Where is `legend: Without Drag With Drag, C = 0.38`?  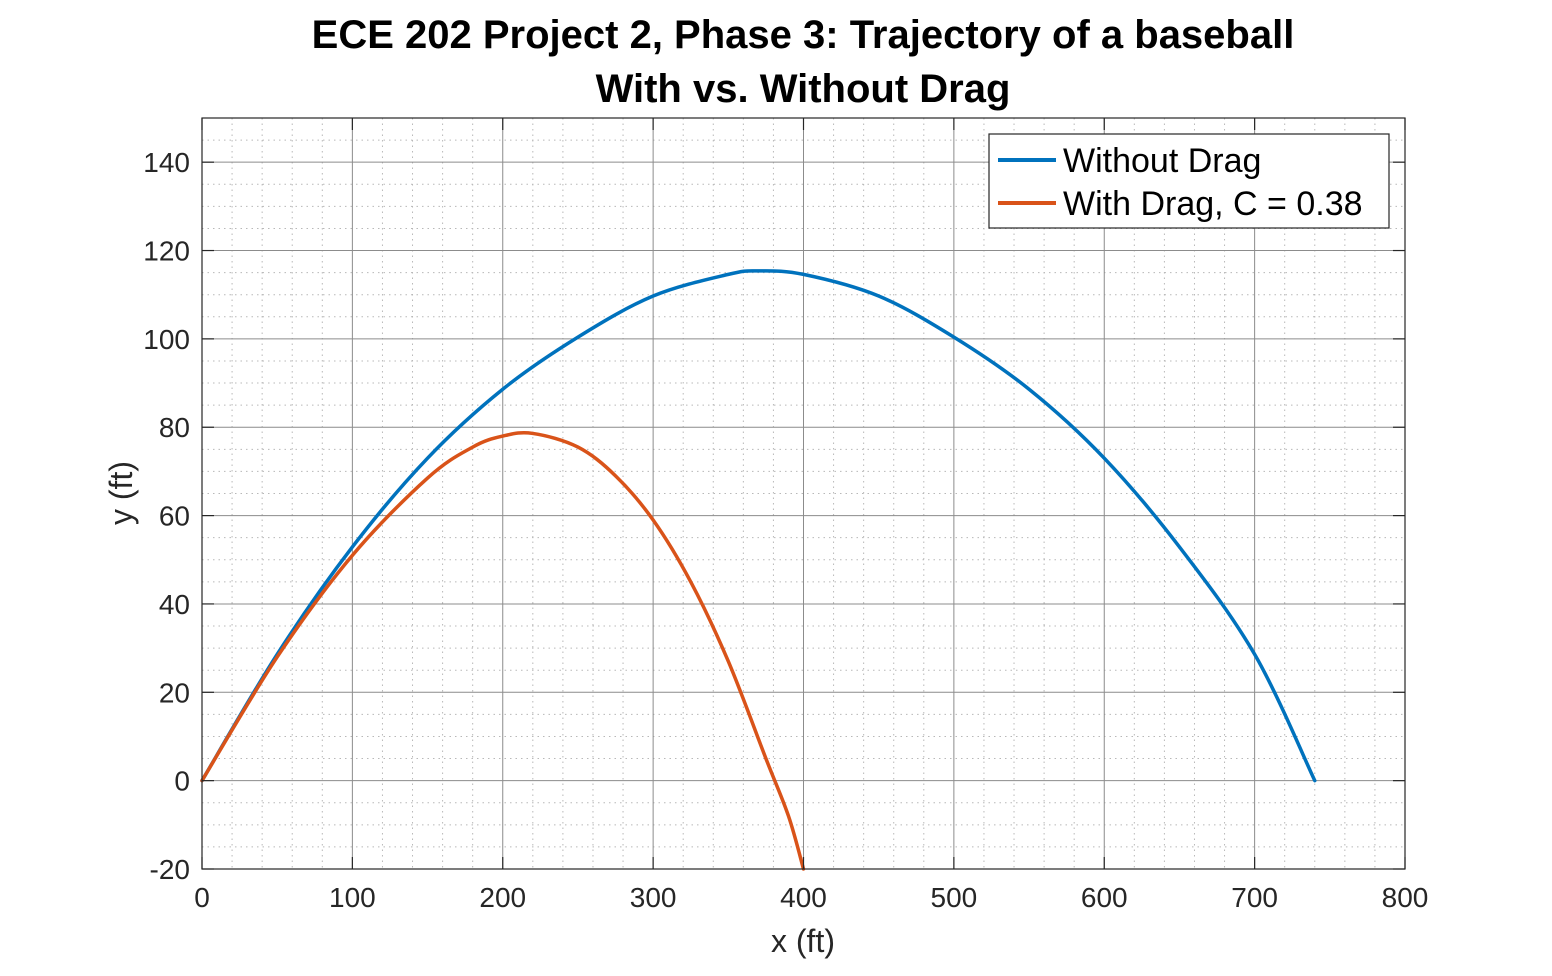 legend: Without Drag With Drag, C = 0.38 is located at coordinates (1189, 181).